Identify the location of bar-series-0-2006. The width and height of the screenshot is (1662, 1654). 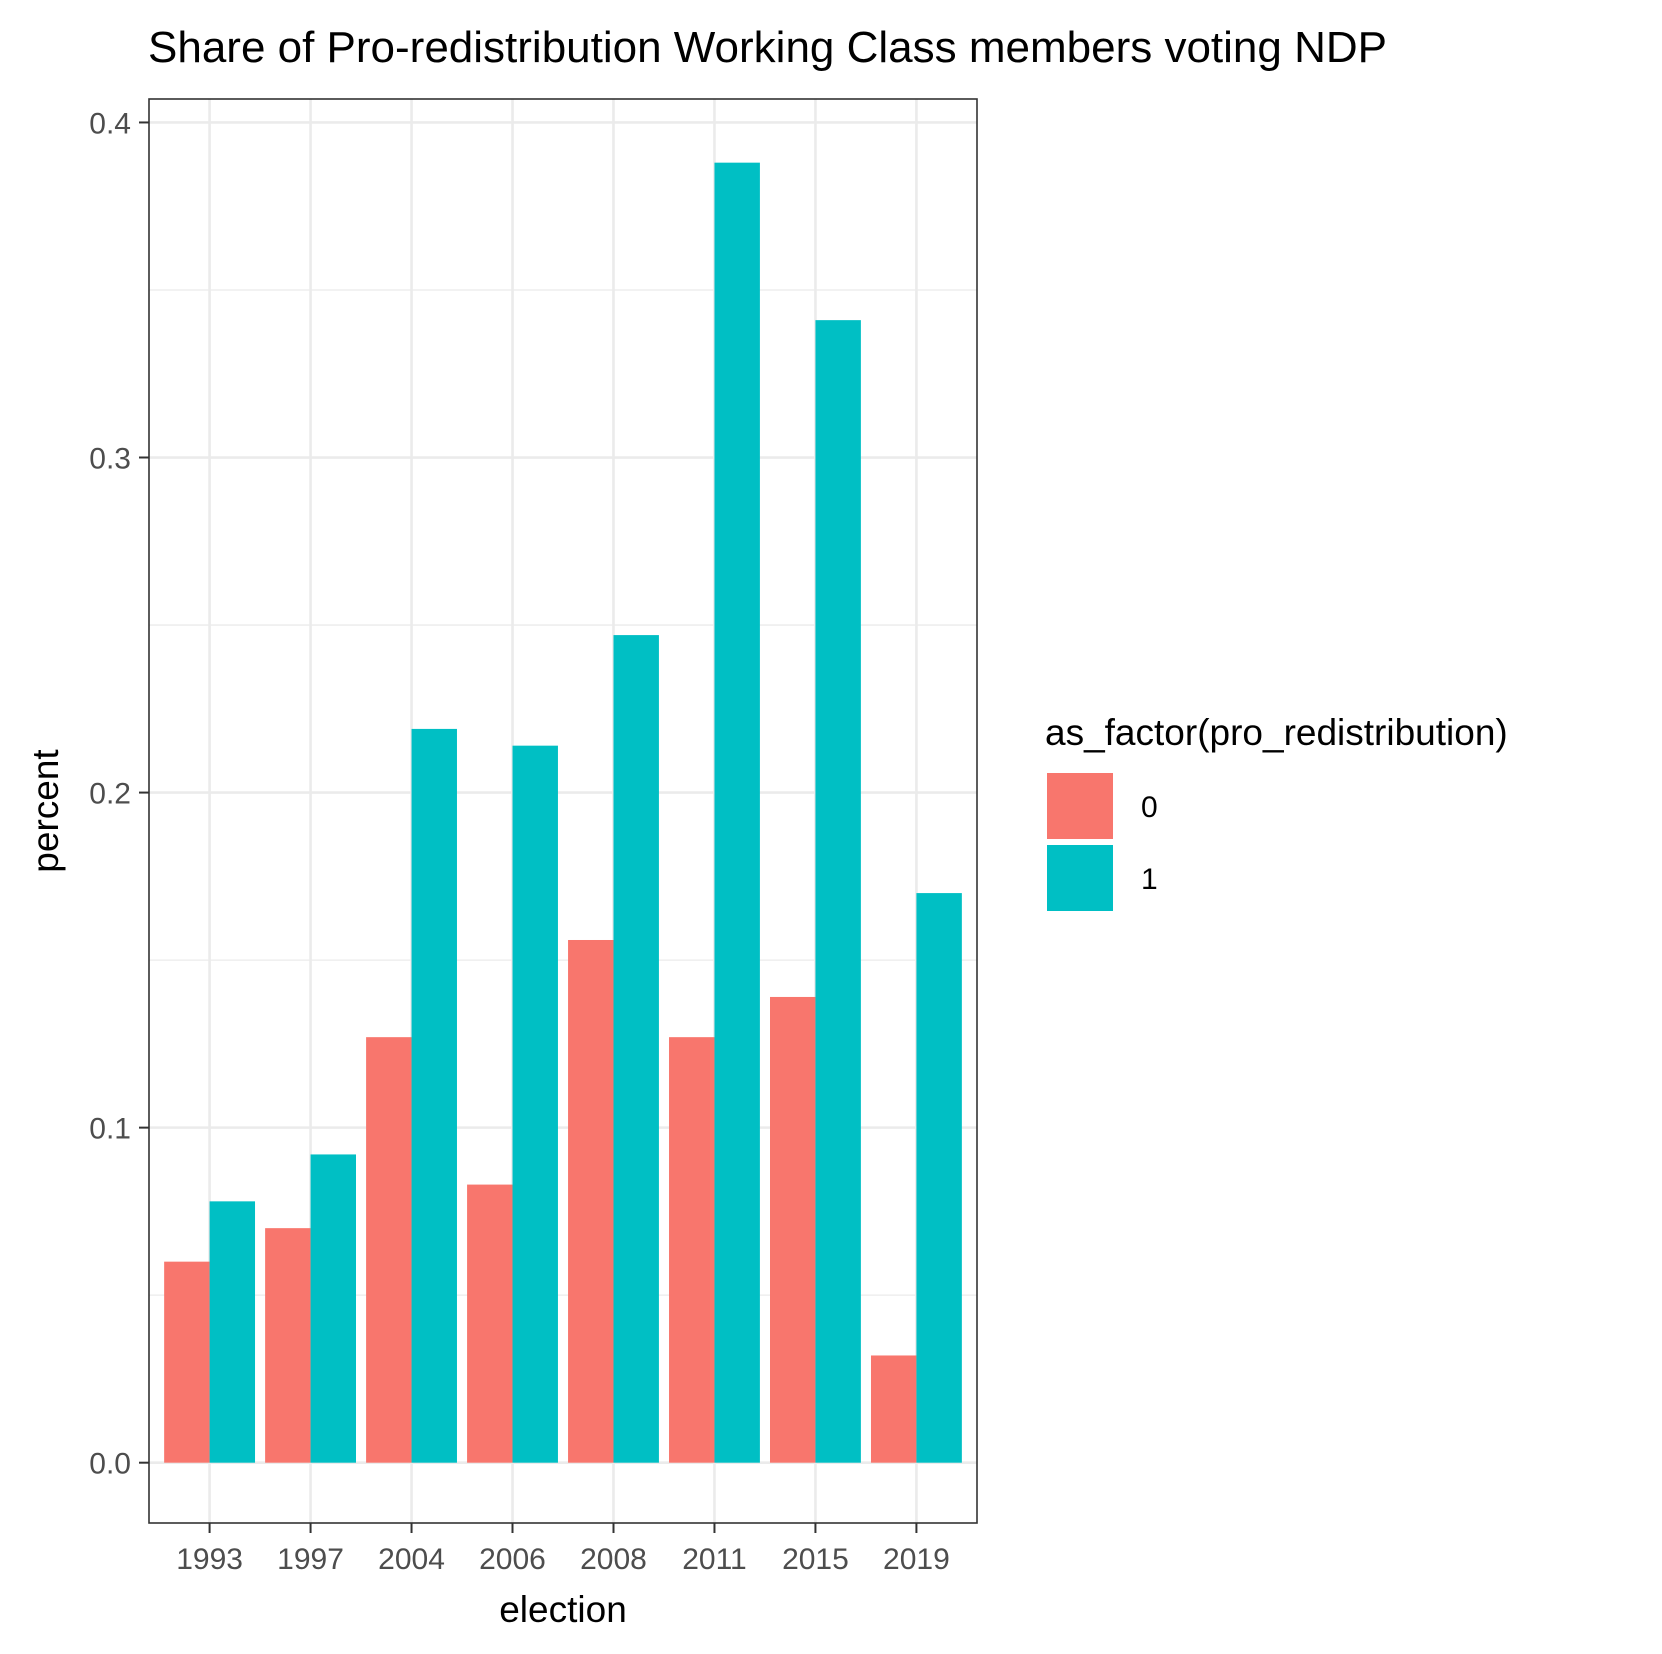
(490, 1323).